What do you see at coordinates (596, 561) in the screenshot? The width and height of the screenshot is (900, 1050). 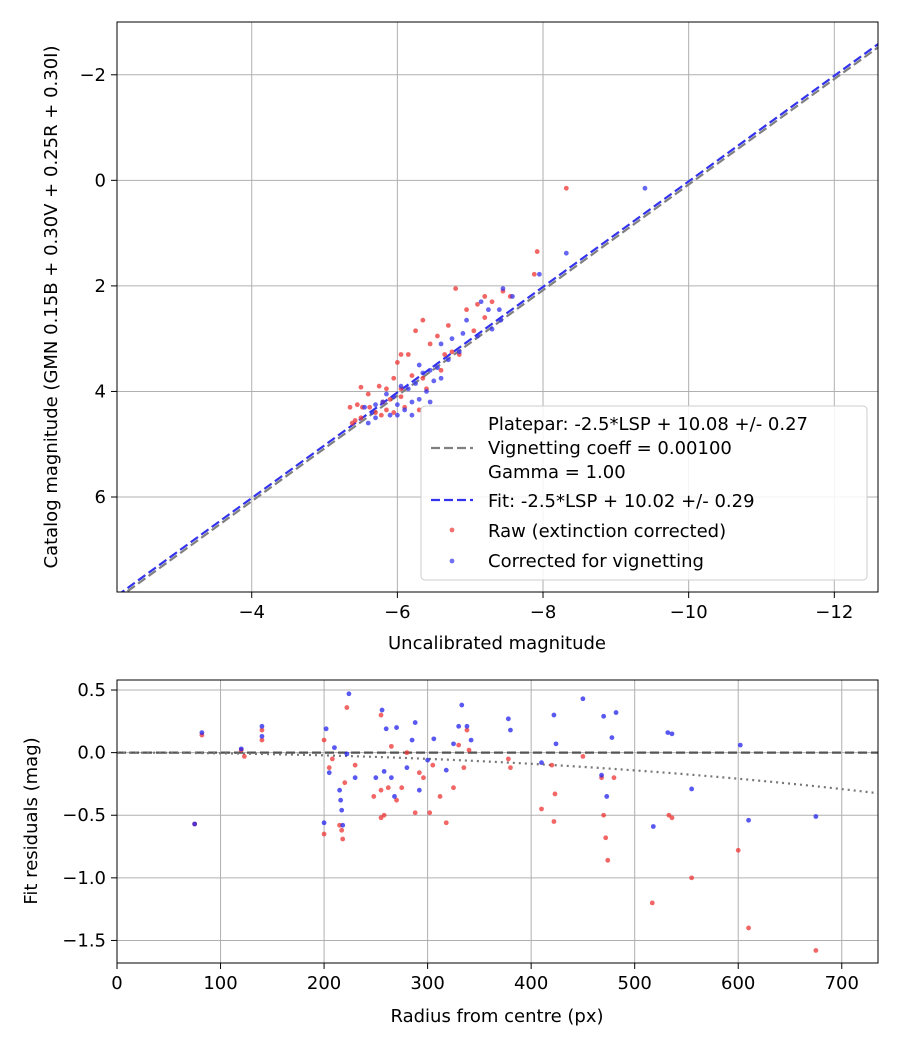 I see `legend-corrected-label: Corrected for vignetting` at bounding box center [596, 561].